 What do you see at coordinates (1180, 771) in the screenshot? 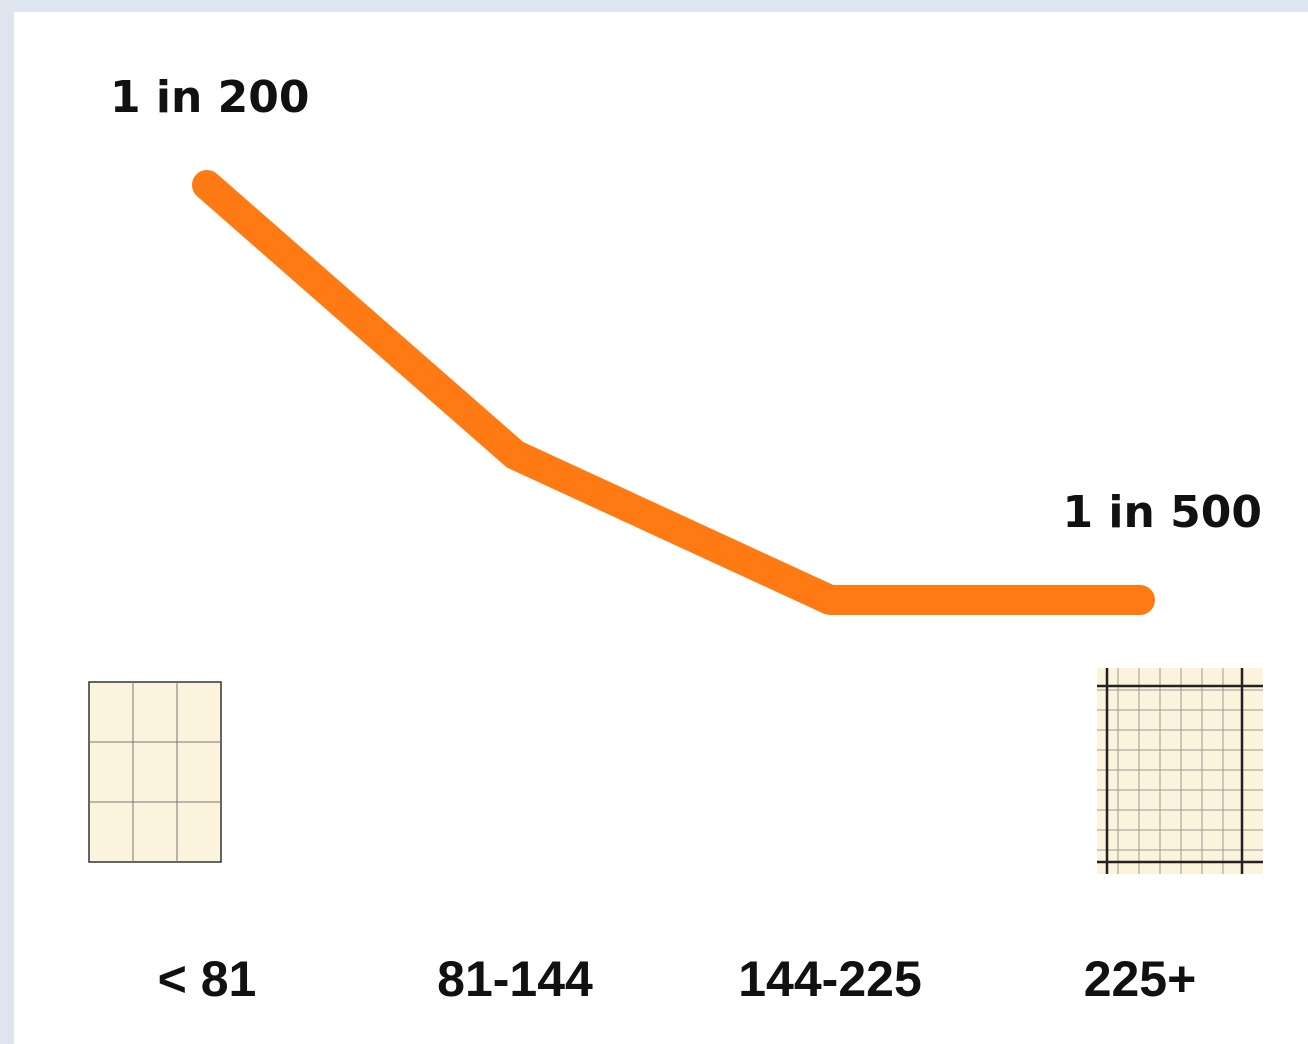
I see `large-grid-icon` at bounding box center [1180, 771].